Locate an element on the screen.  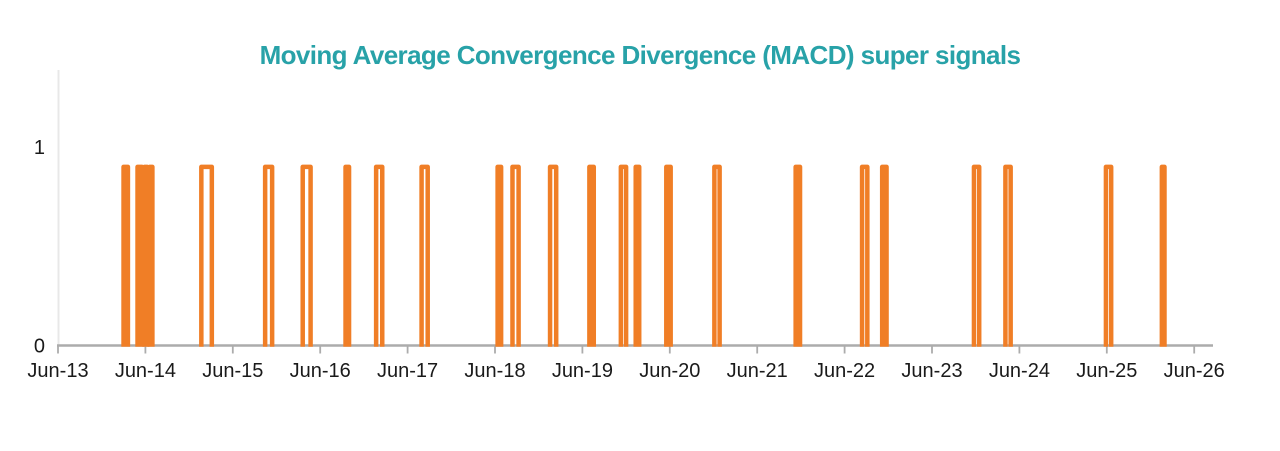
y-tick-label: 1 is located at coordinates (39, 148).